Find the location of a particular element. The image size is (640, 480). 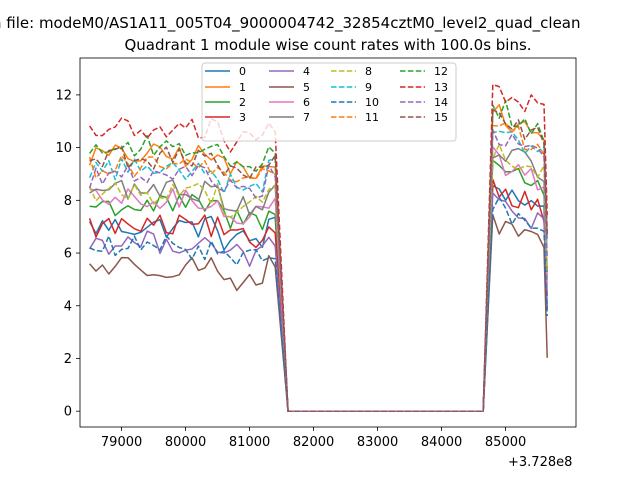

legend-label-4: 4 is located at coordinates (306, 71).